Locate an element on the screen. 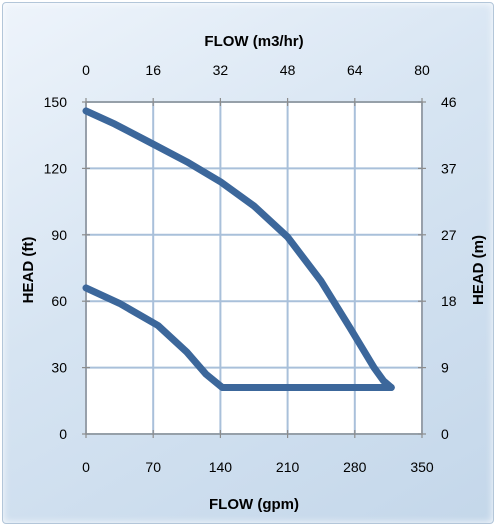  x-tick-label-bottom: 70 is located at coordinates (153, 467).